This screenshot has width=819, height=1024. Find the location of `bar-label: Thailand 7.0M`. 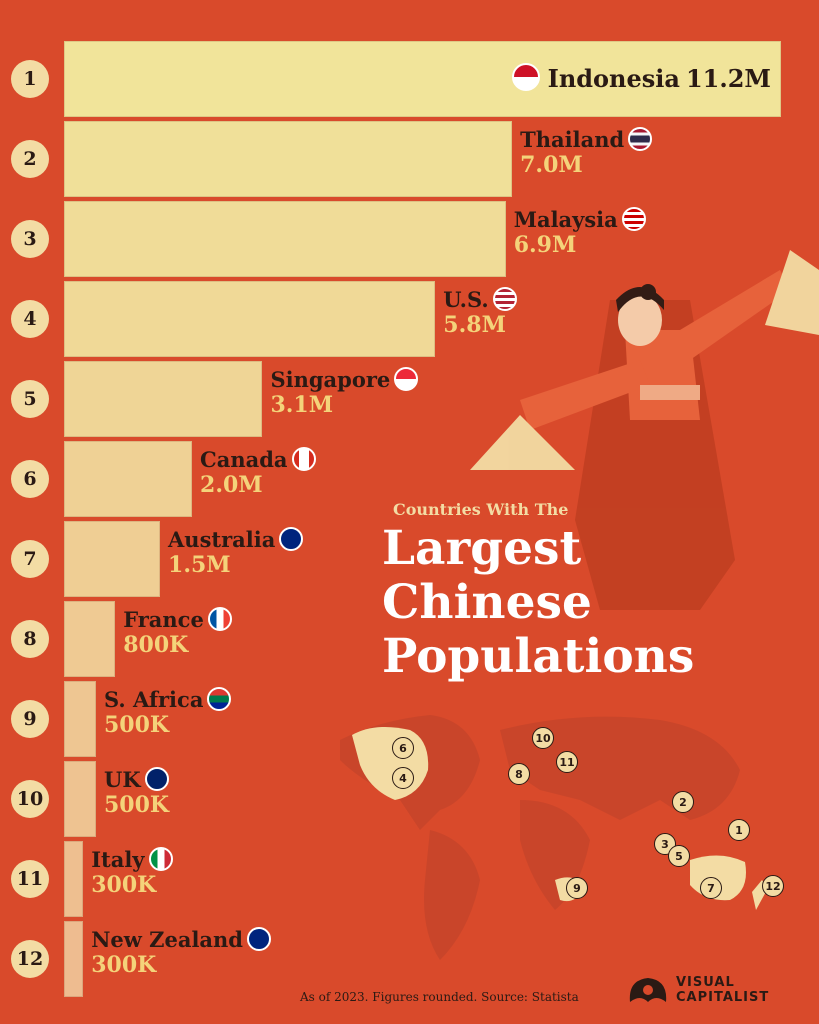

bar-label: Thailand 7.0M is located at coordinates (586, 152).